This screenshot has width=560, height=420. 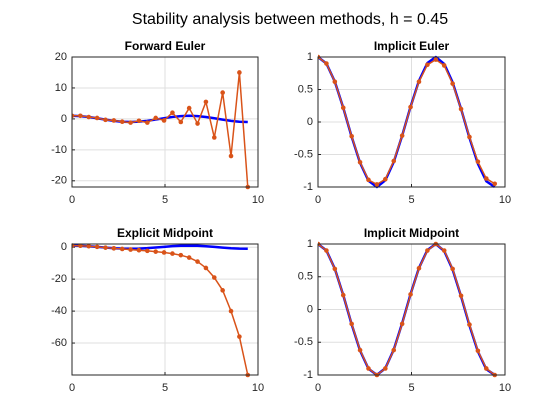 What do you see at coordinates (411, 233) in the screenshot?
I see `subplot-title: Implicit Midpoint` at bounding box center [411, 233].